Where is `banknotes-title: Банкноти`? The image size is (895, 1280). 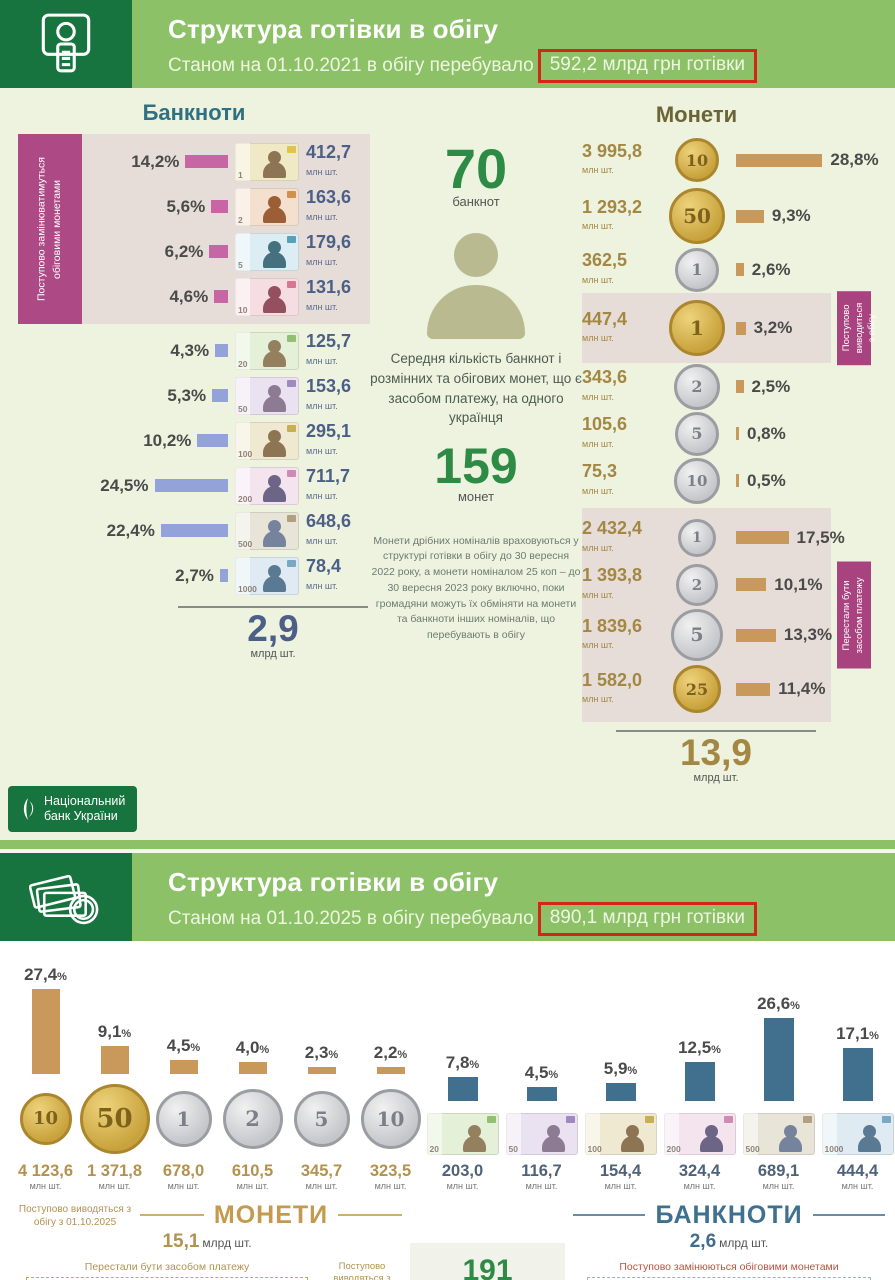 banknotes-title: Банкноти is located at coordinates (194, 112).